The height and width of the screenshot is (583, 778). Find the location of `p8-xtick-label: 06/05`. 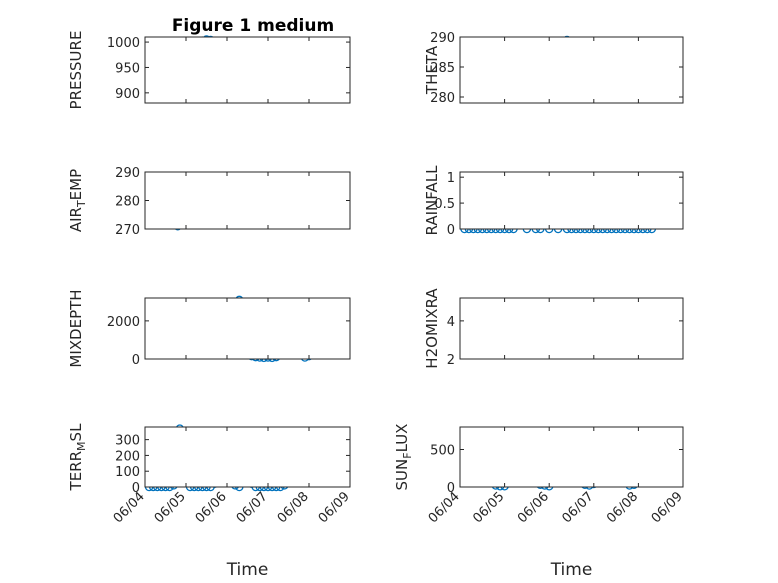

p8-xtick-label: 06/05 is located at coordinates (488, 507).